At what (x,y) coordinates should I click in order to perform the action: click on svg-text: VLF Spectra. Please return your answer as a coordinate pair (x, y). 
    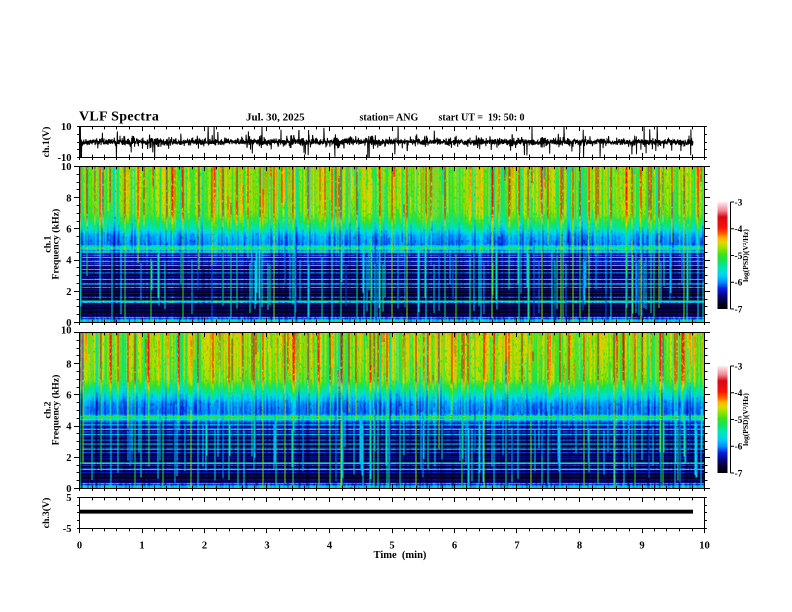
    Looking at the image, I should click on (119, 117).